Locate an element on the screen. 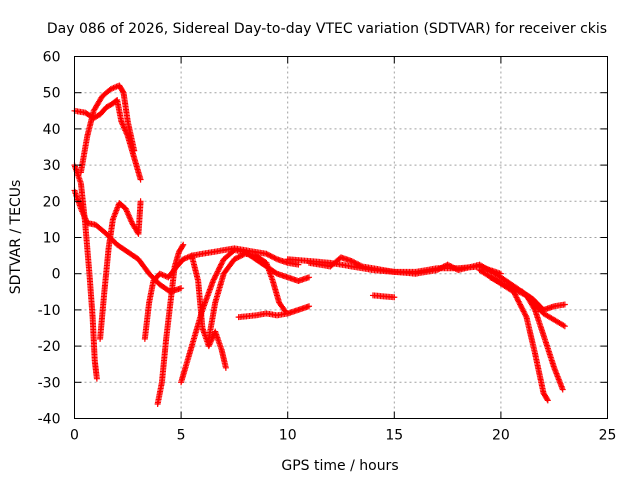 This screenshot has height=480, width=640. x-axis-label: GPS time / hours is located at coordinates (339, 466).